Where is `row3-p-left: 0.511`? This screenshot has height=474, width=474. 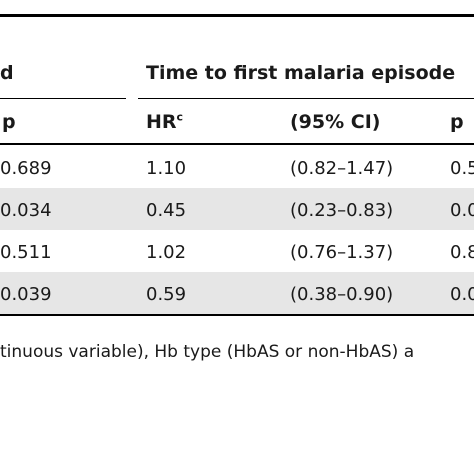 row3-p-left: 0.511 is located at coordinates (26, 252).